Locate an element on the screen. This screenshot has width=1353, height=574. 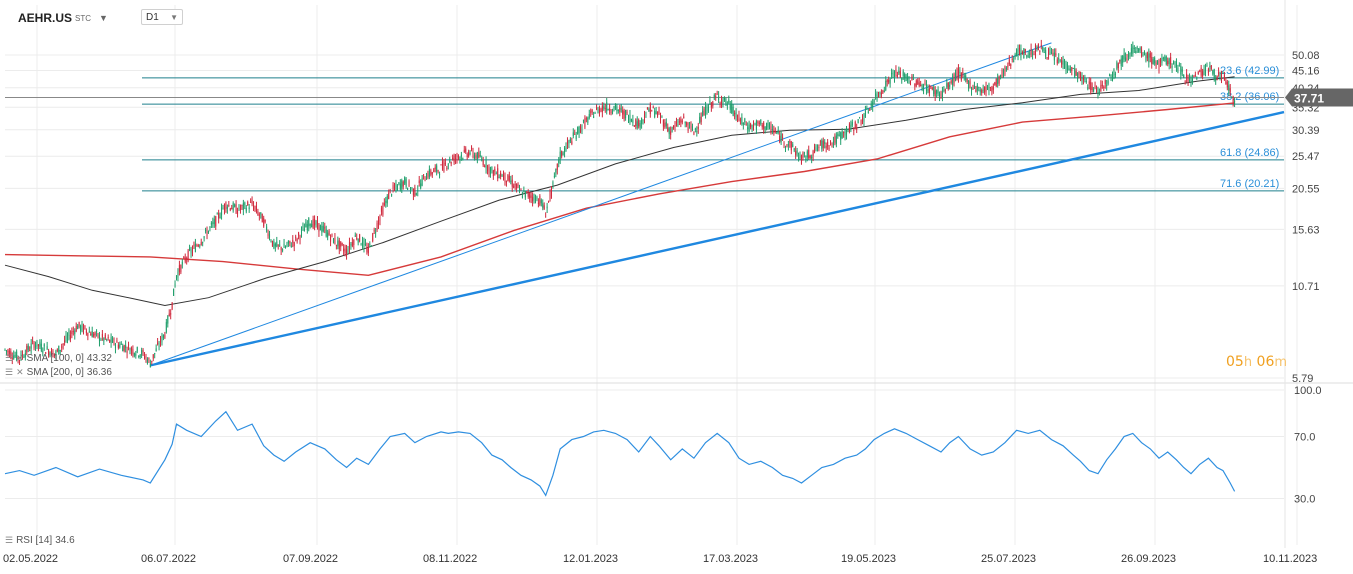
chevron-down-icon: ▼ is located at coordinates (103, 18).